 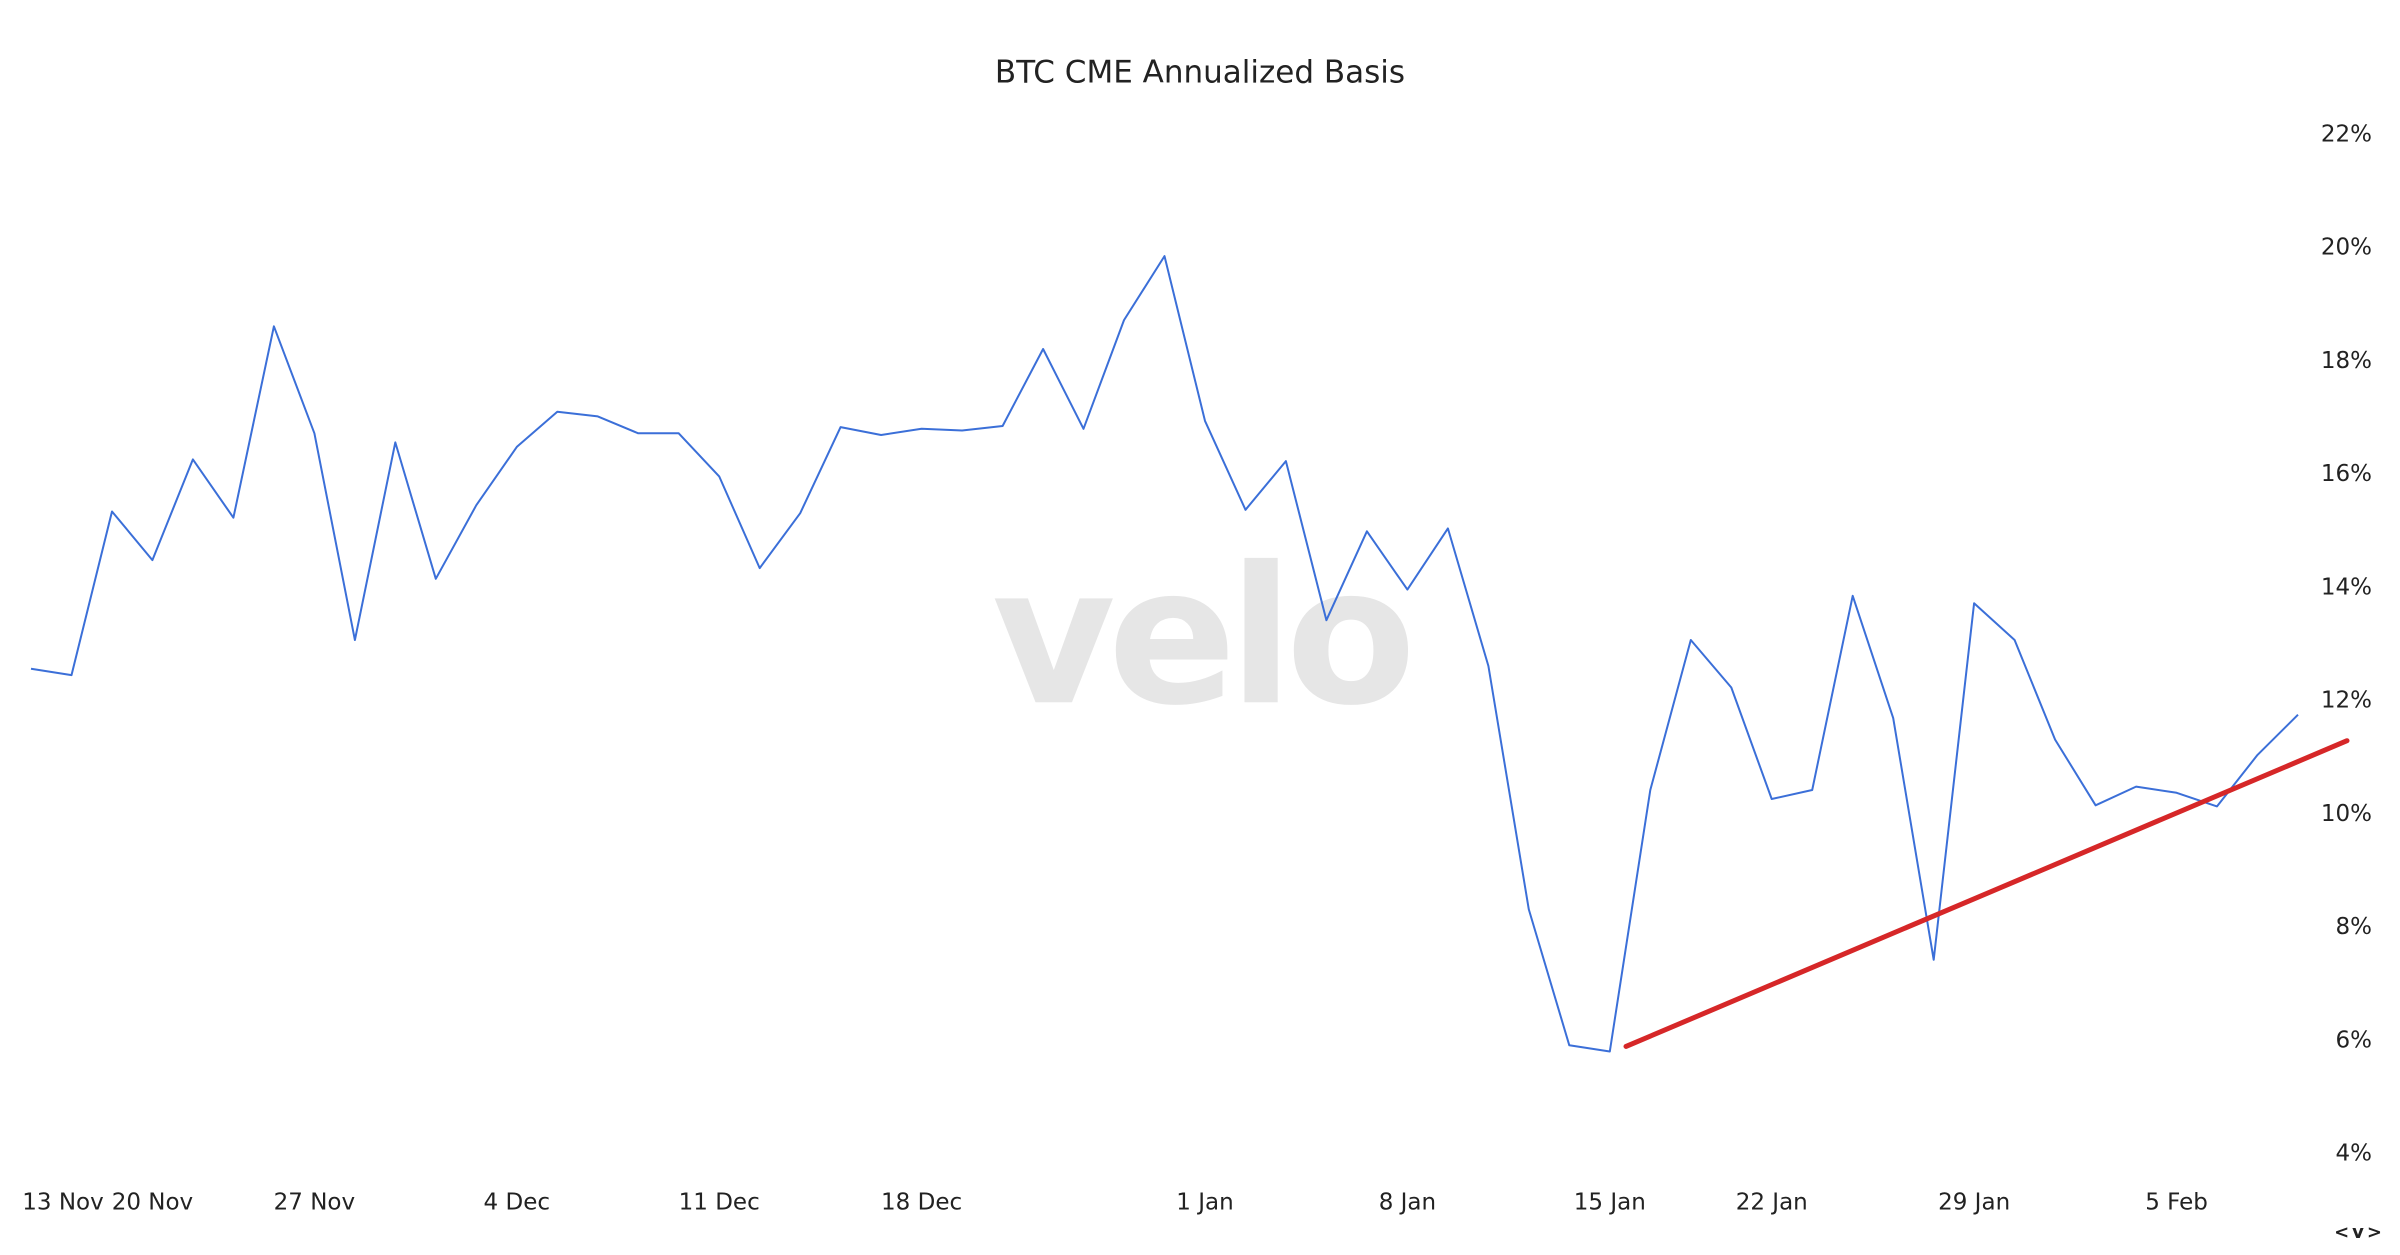 I want to click on x-tick-label: 29 Jan, so click(x=1974, y=1203).